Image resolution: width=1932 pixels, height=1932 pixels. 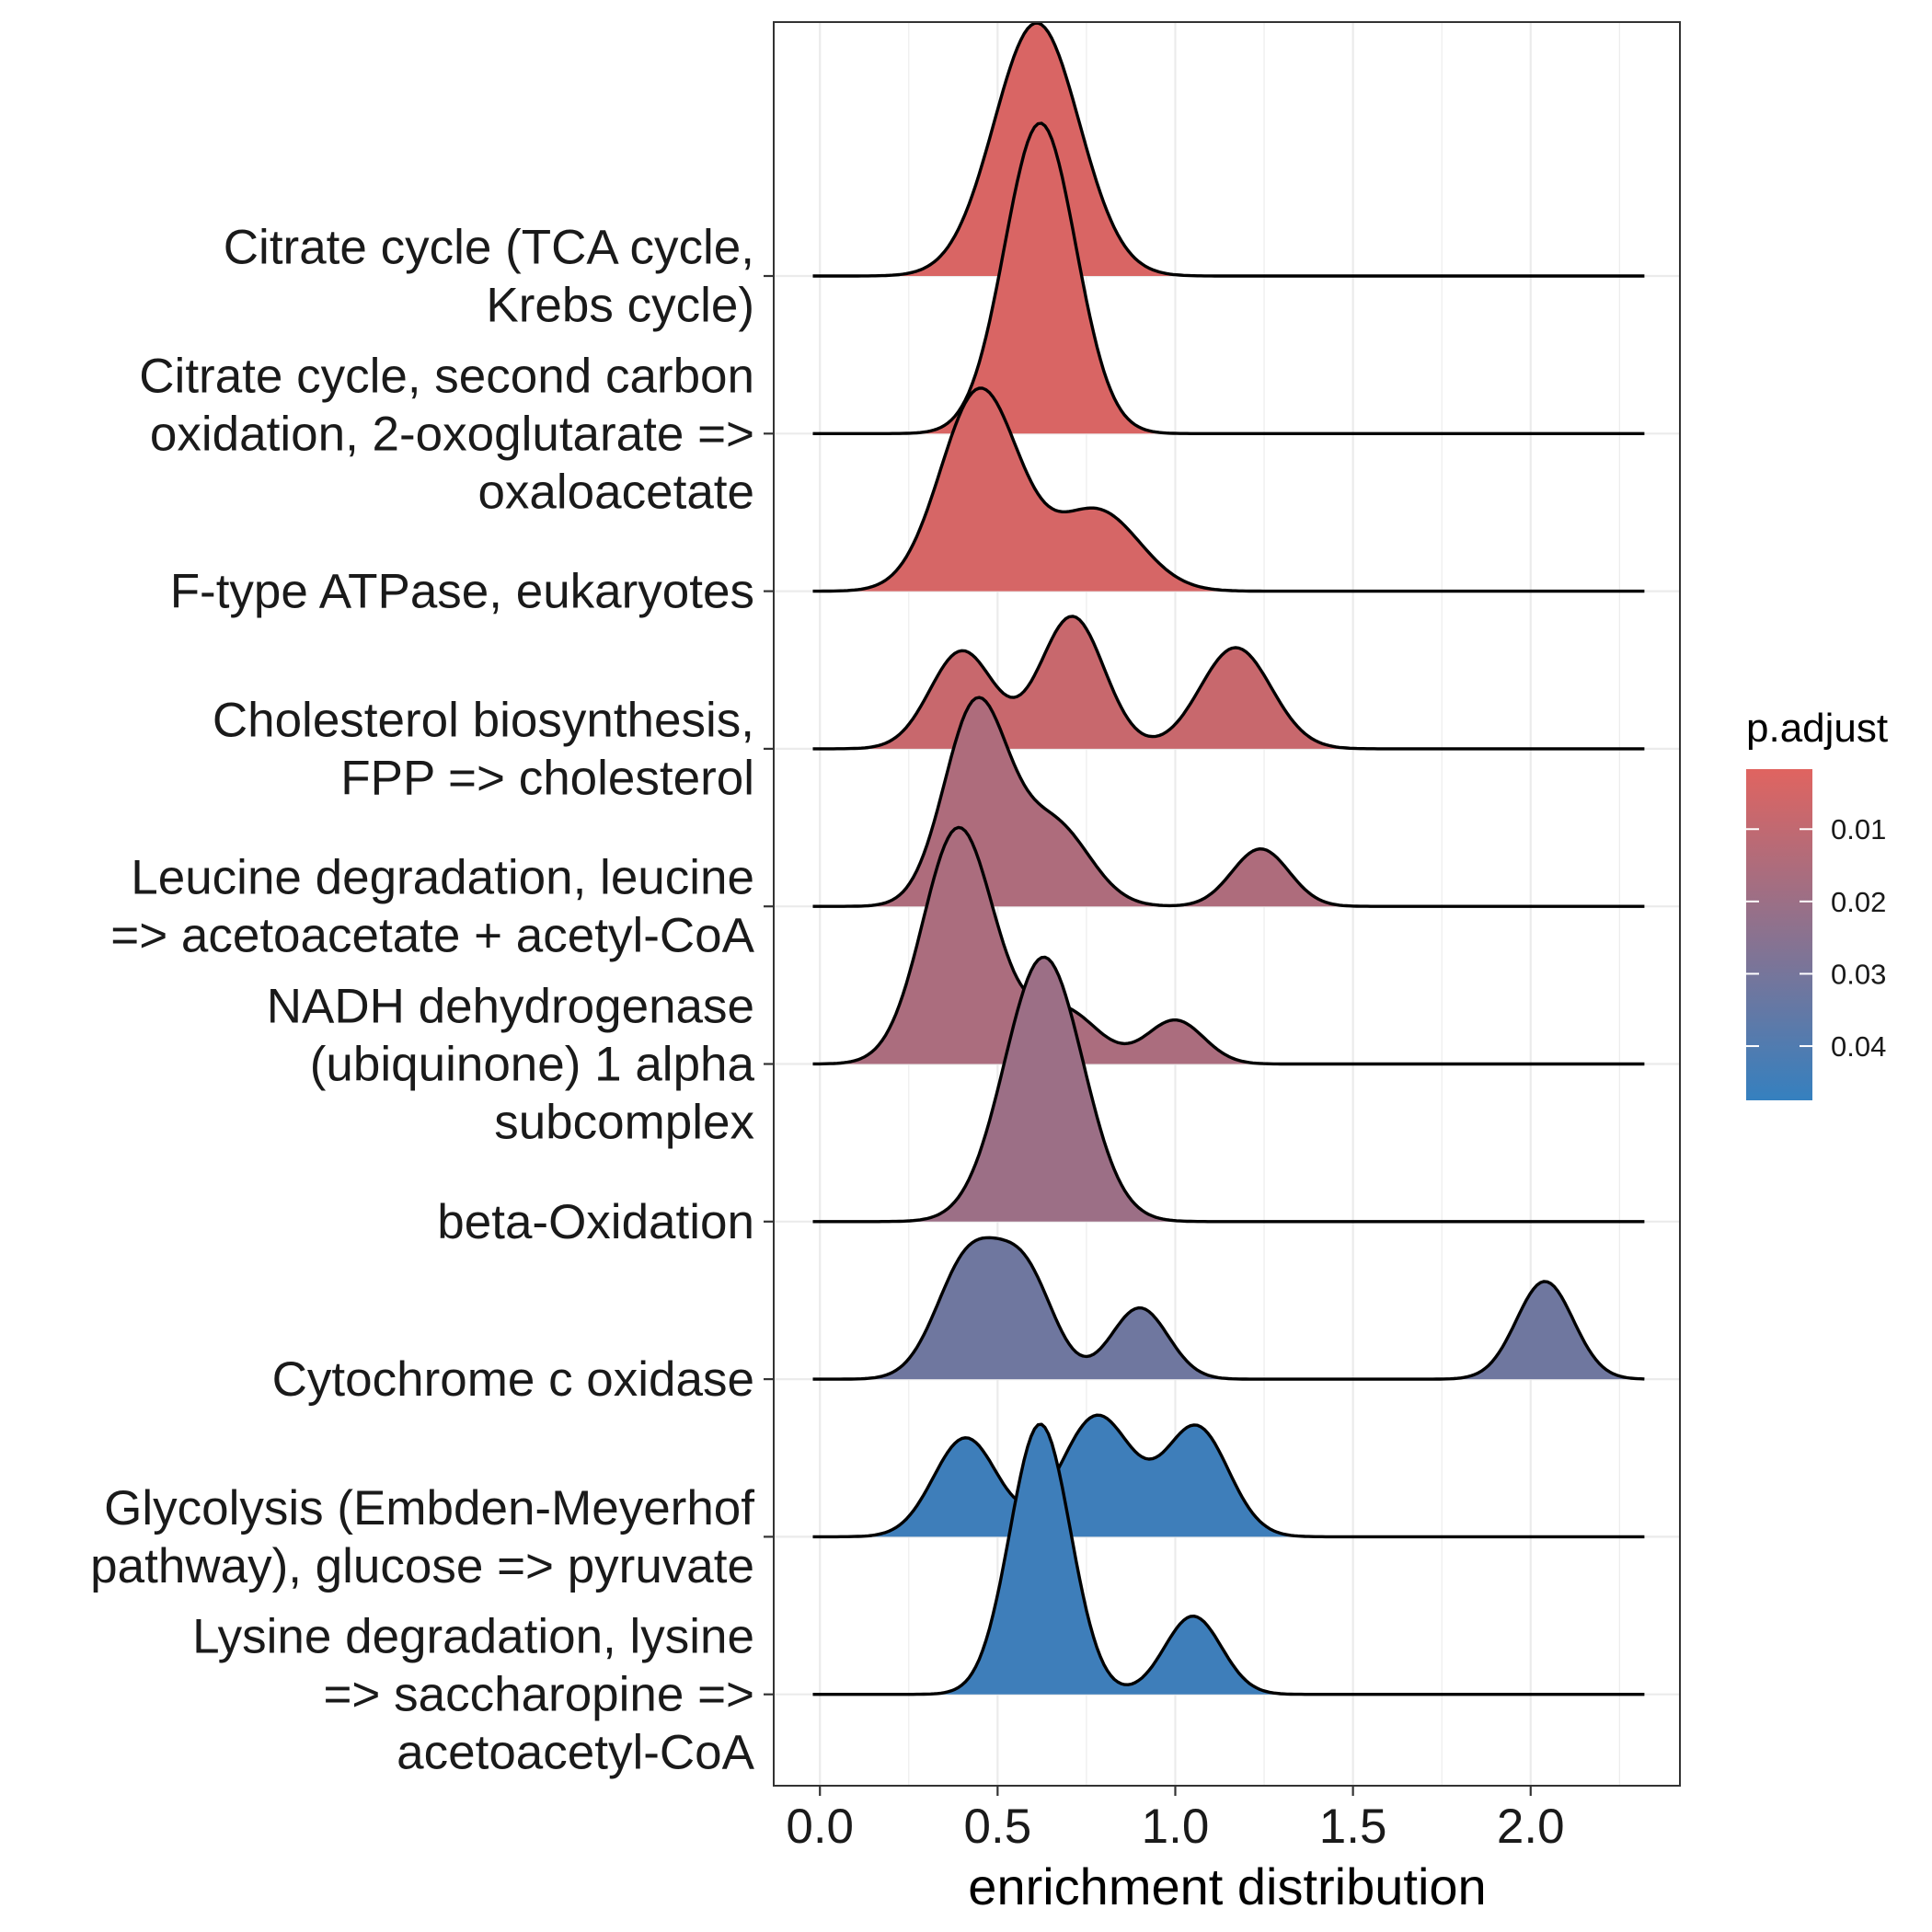 I want to click on x-tick-label: 1.5, so click(x=1353, y=1827).